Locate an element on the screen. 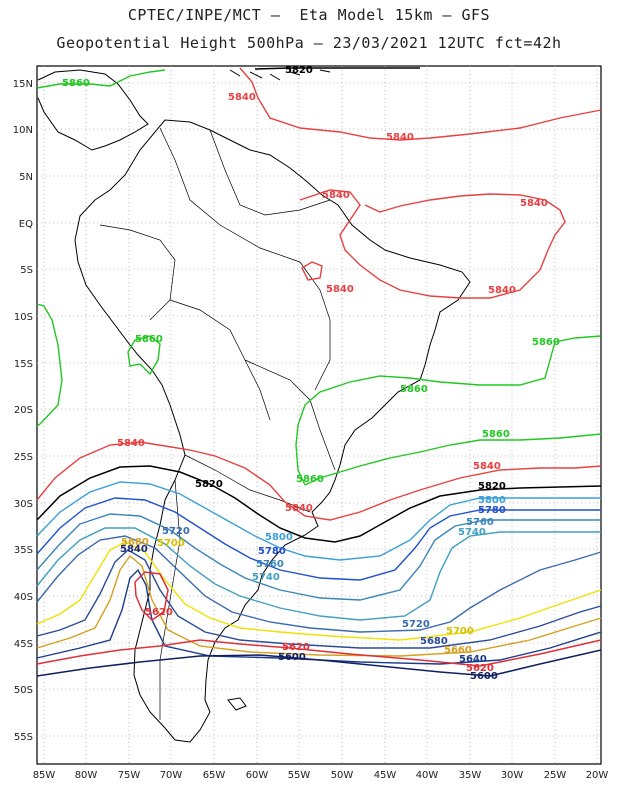  contour-5620-south is located at coordinates (319, 653).